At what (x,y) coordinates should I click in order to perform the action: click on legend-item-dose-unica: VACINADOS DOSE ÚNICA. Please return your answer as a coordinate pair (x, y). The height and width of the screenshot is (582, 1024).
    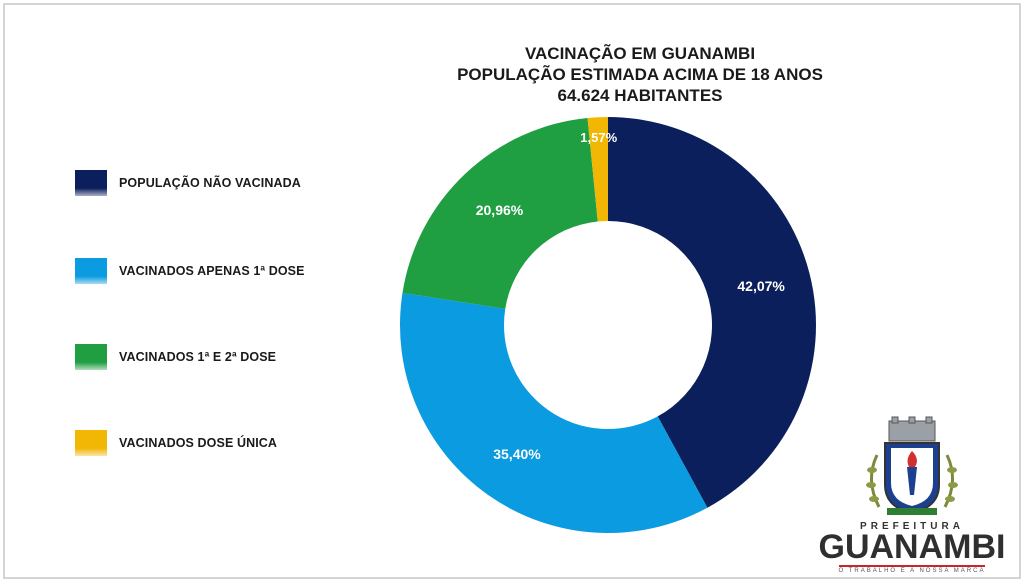
    Looking at the image, I should click on (176, 443).